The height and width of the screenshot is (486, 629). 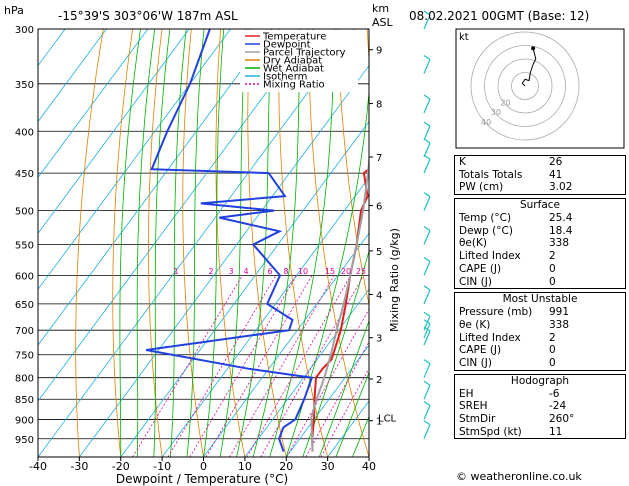 I want to click on y-axis-label: Mixing Ratio (g/kg), so click(x=394, y=280).